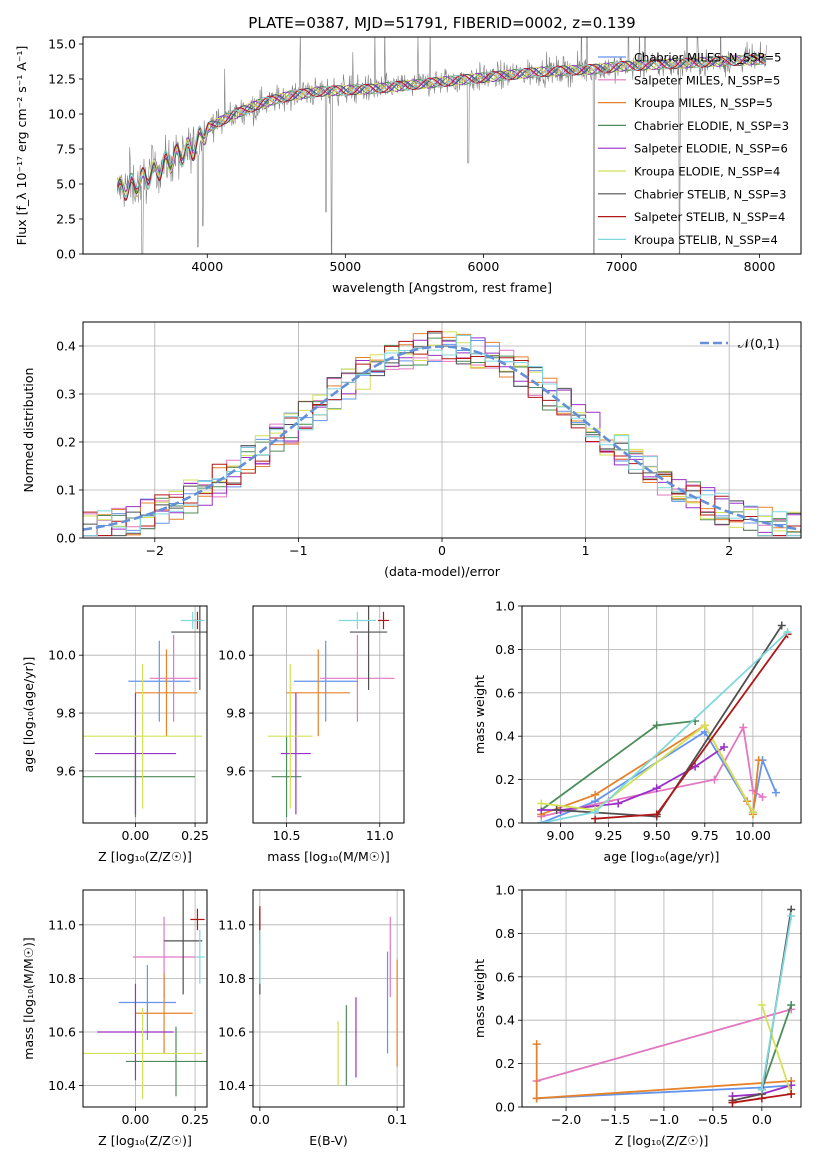  I want to click on x-tick-label: 6000, so click(484, 266).